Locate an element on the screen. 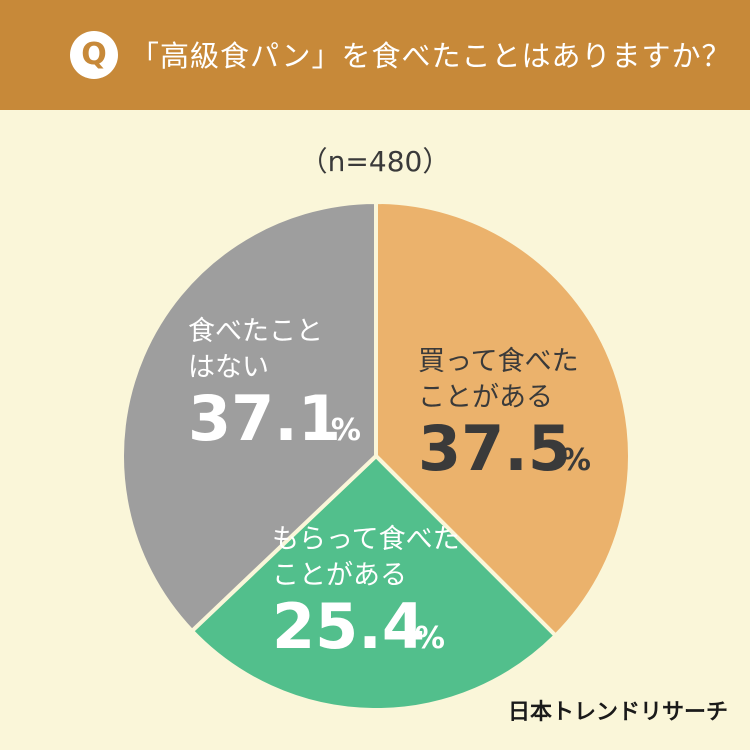 This screenshot has width=750, height=750. slice-value-0: 37.5 is located at coordinates (494, 448).